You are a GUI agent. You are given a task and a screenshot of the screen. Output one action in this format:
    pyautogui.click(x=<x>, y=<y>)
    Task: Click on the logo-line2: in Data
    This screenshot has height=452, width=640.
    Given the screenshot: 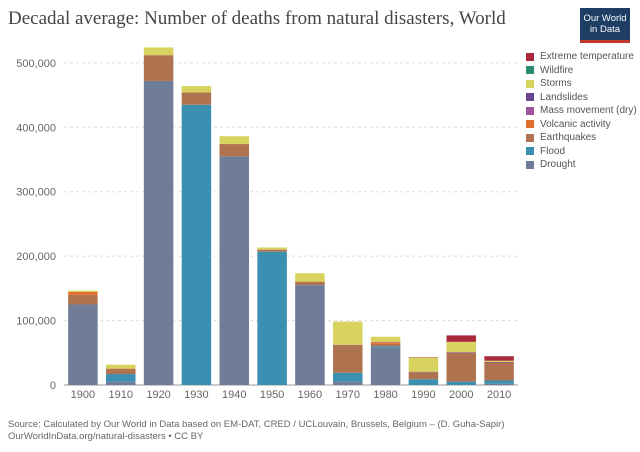 What is the action you would take?
    pyautogui.click(x=605, y=29)
    